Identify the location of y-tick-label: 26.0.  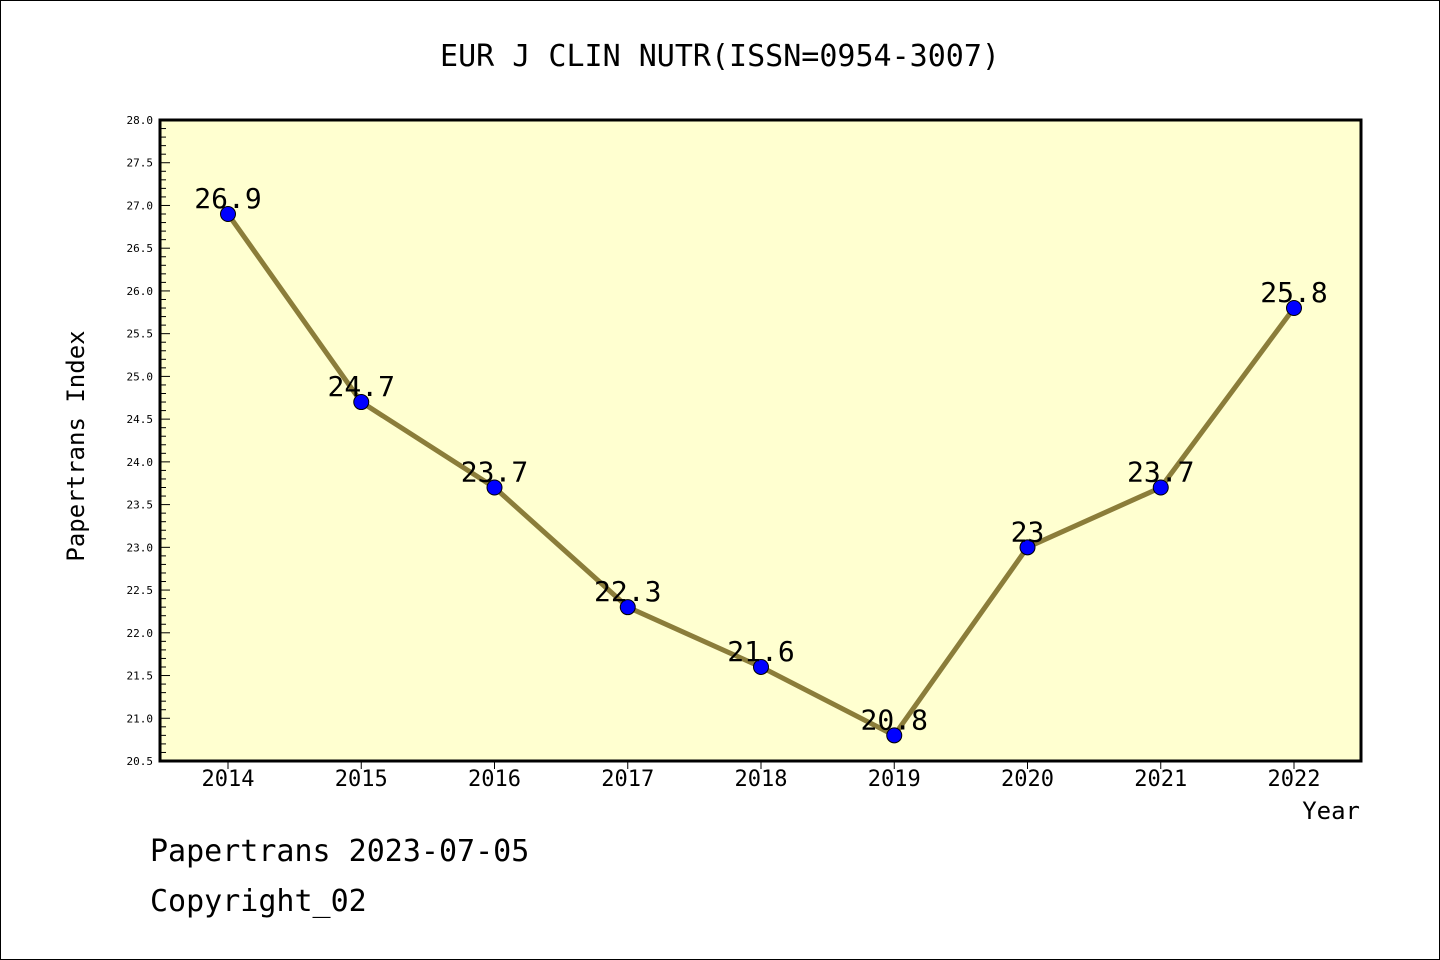
(140, 291).